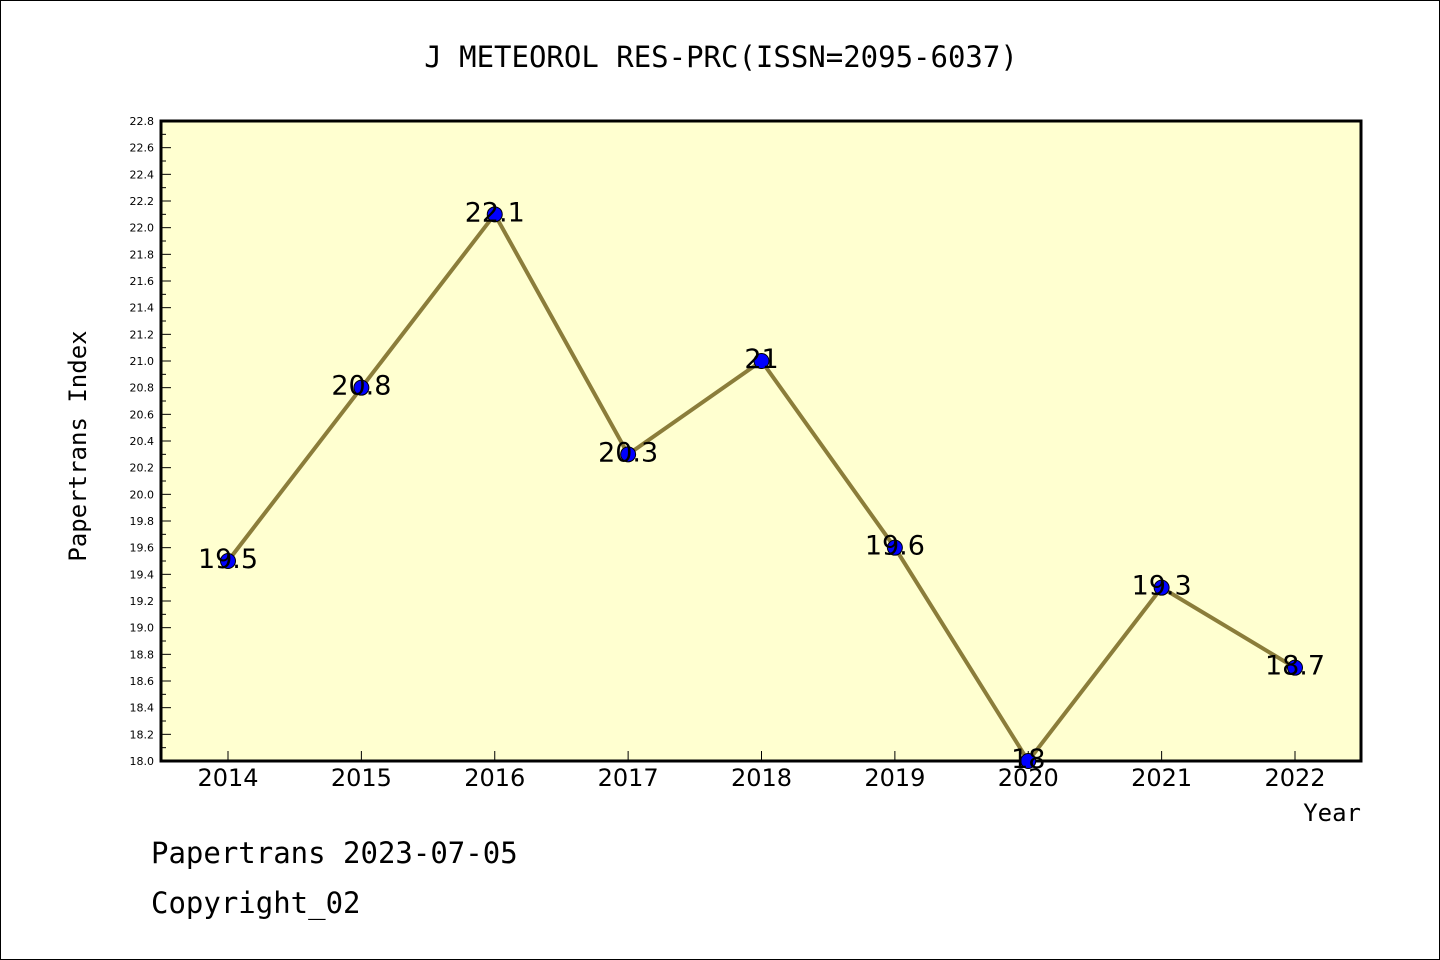  I want to click on x-tick-label: 2014, so click(227, 778).